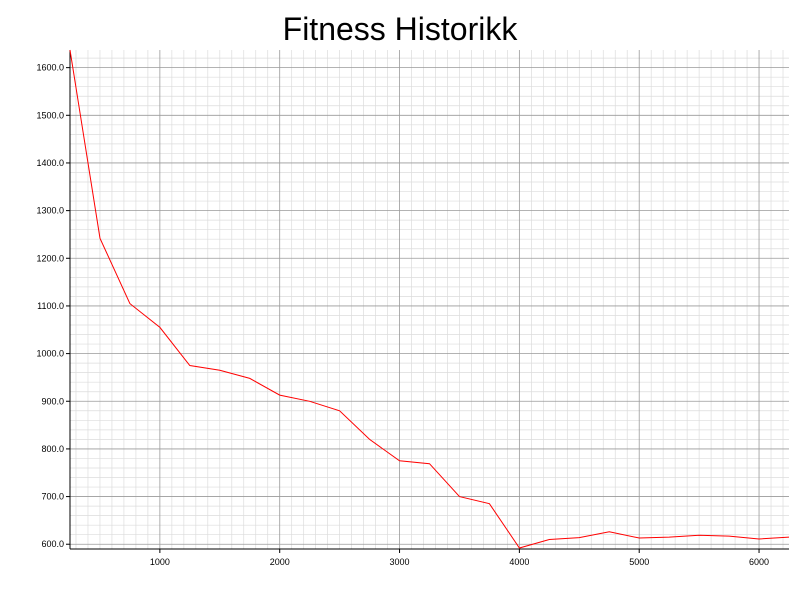 Image resolution: width=800 pixels, height=600 pixels. Describe the element at coordinates (519, 562) in the screenshot. I see `x-tick-label: 4000` at that location.